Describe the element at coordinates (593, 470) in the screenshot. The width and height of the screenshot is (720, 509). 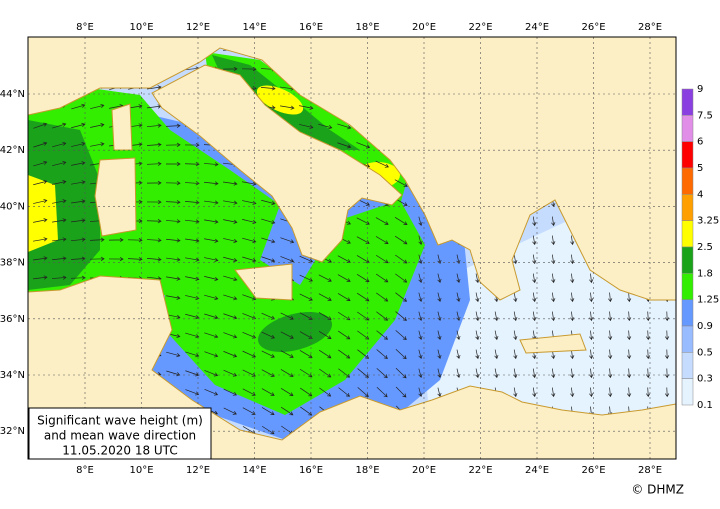
I see `lon-label: 26°E` at that location.